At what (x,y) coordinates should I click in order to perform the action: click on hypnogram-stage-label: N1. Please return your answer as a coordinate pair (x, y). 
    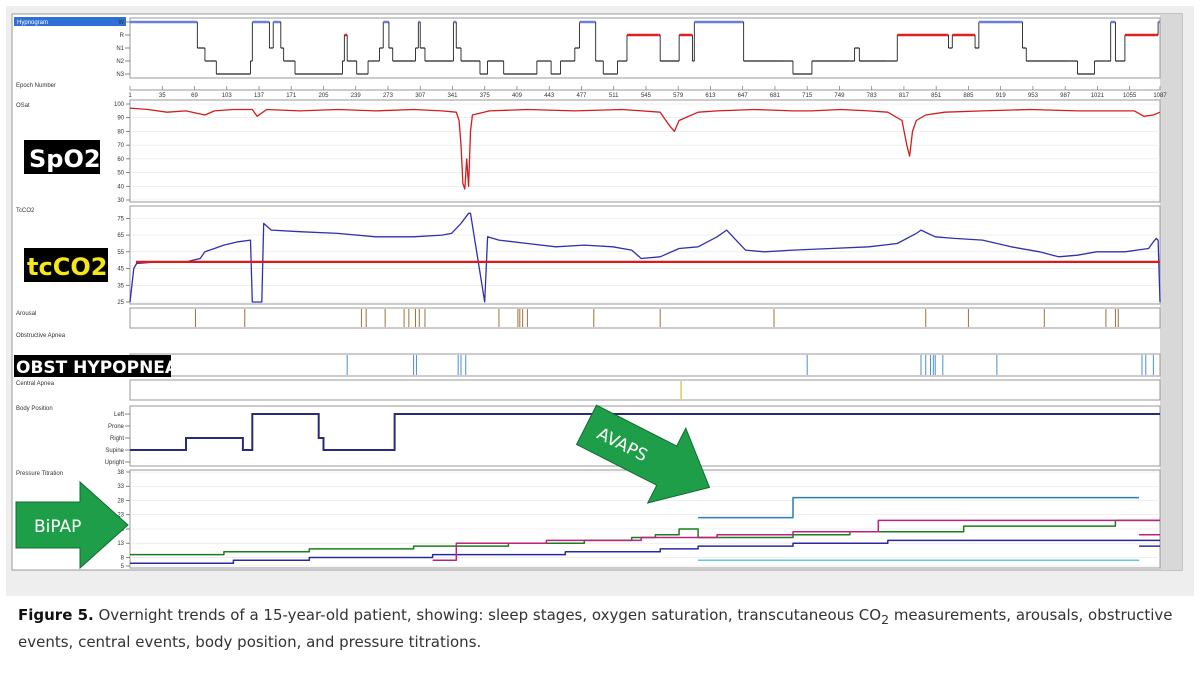
    Looking at the image, I should click on (120, 49).